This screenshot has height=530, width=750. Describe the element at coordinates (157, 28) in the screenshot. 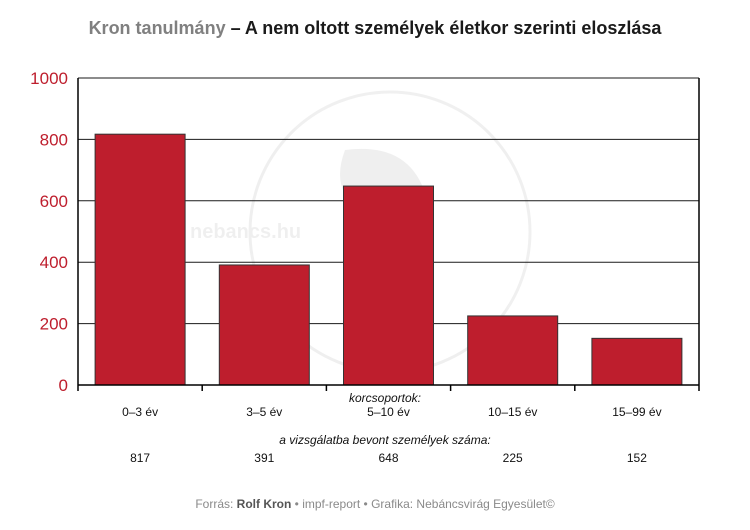

I see `chart-title-study: Kron tanulmány` at that location.